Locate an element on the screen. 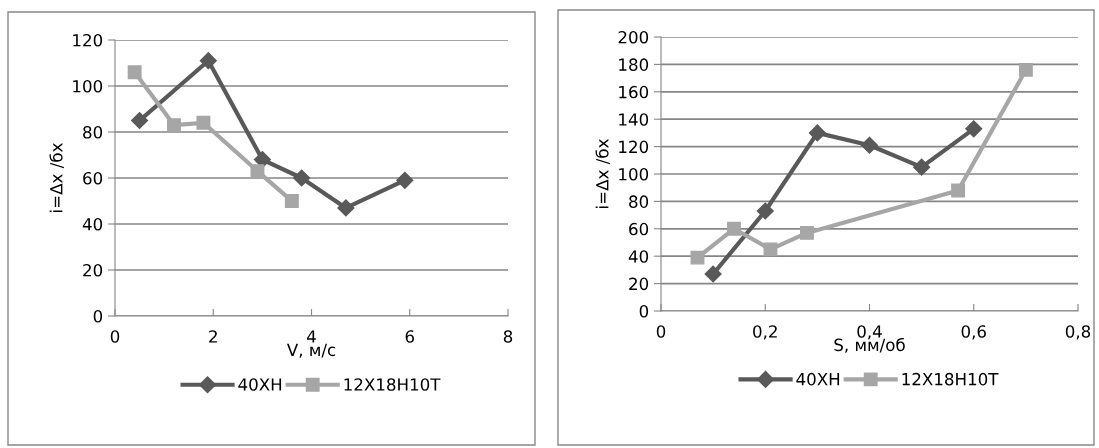 This screenshot has height=448, width=1099. x-tick-label: 8 is located at coordinates (508, 336).